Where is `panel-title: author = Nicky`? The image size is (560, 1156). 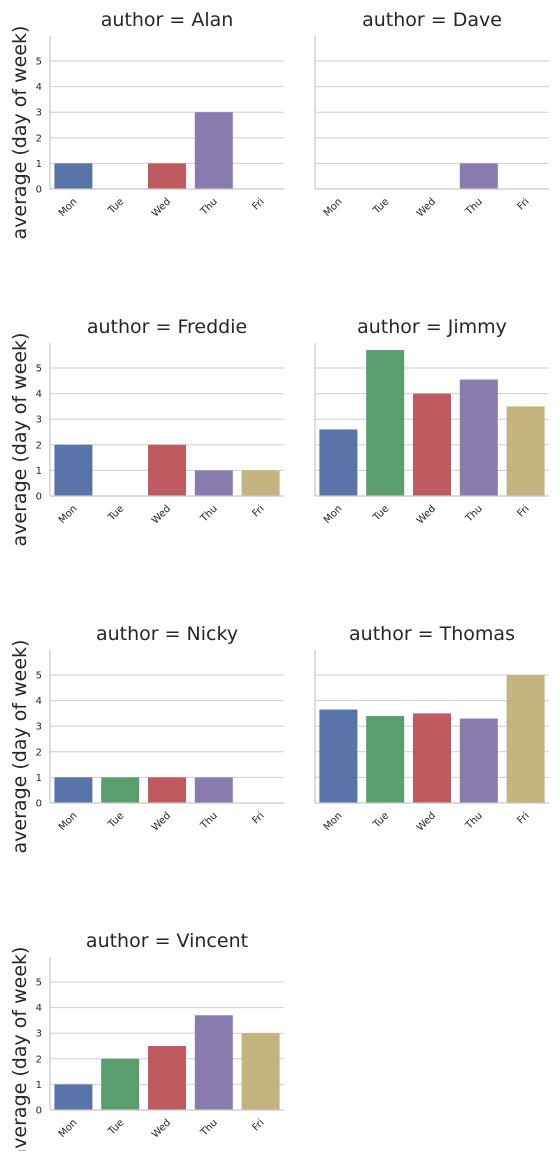
panel-title: author = Nicky is located at coordinates (167, 634).